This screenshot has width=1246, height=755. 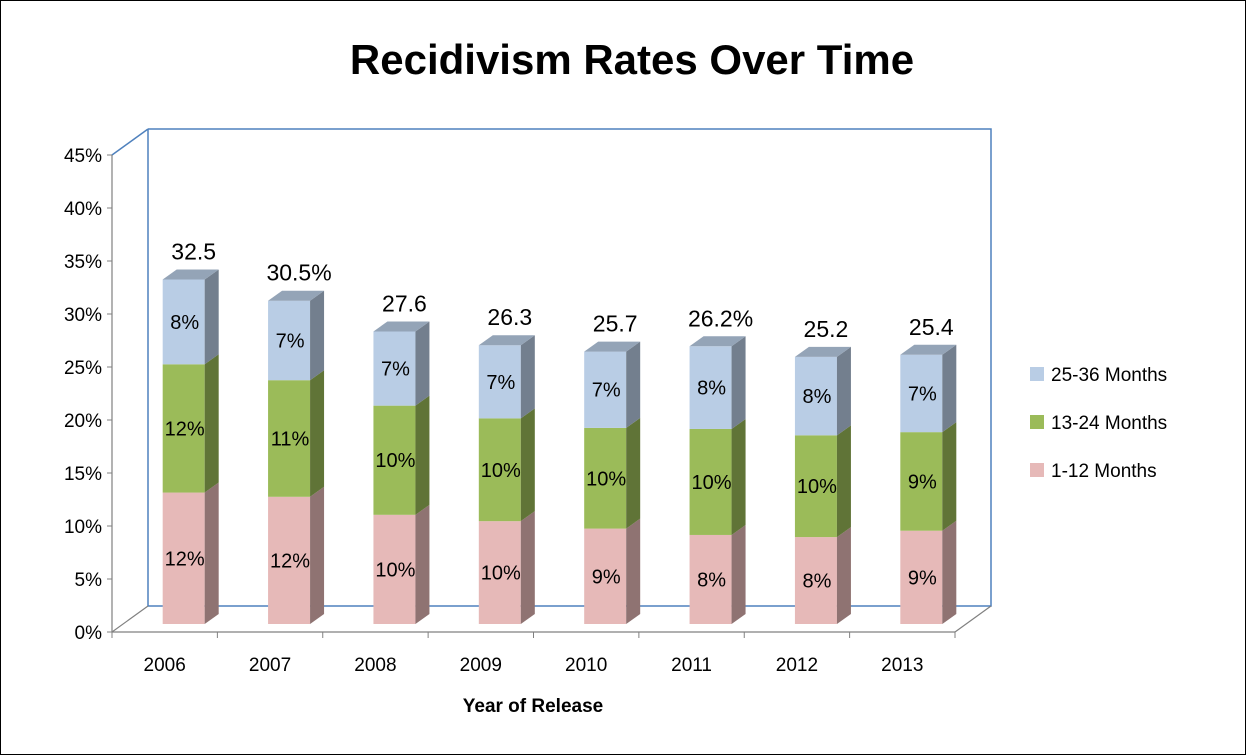 I want to click on x-tick-label: 2006, so click(x=165, y=665).